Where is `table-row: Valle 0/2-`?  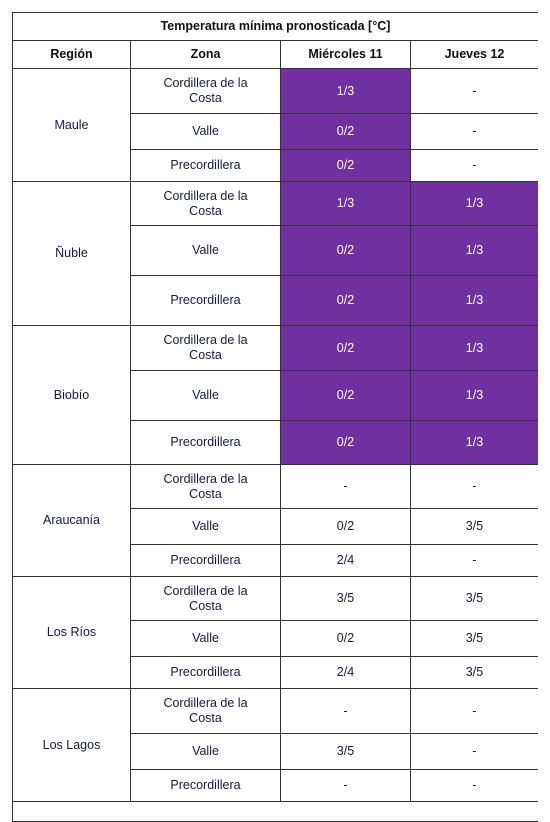
table-row: Valle 0/2- is located at coordinates (275, 131).